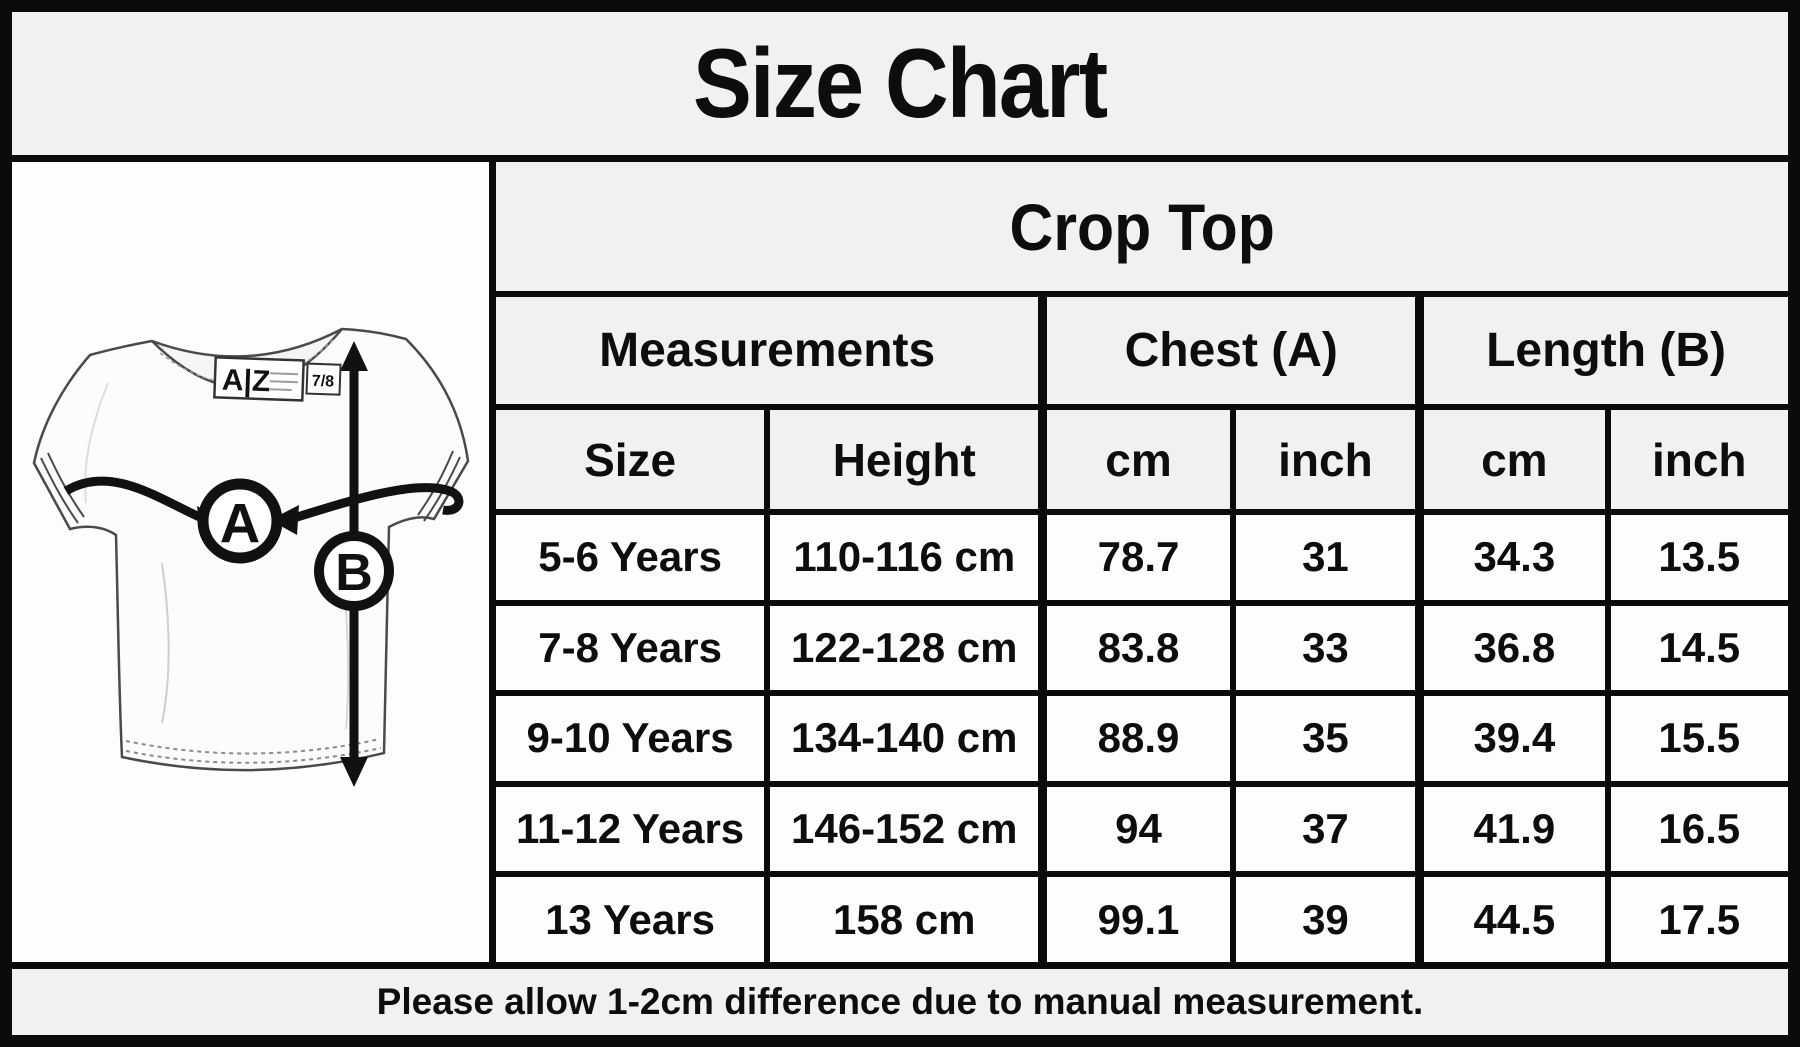  What do you see at coordinates (1699, 738) in the screenshot?
I see `table-cell: 15.5` at bounding box center [1699, 738].